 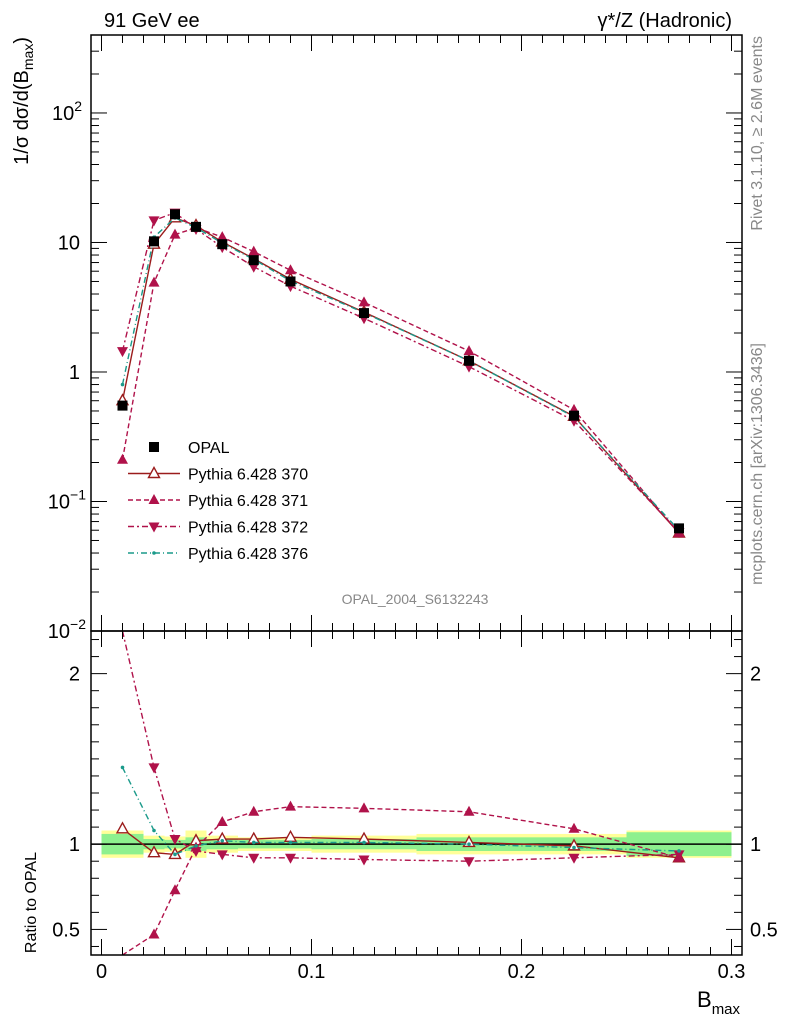 What do you see at coordinates (757, 464) in the screenshot?
I see `mcplots-reference-label: mcplots.cern.ch [arXiv:1306.3436]` at bounding box center [757, 464].